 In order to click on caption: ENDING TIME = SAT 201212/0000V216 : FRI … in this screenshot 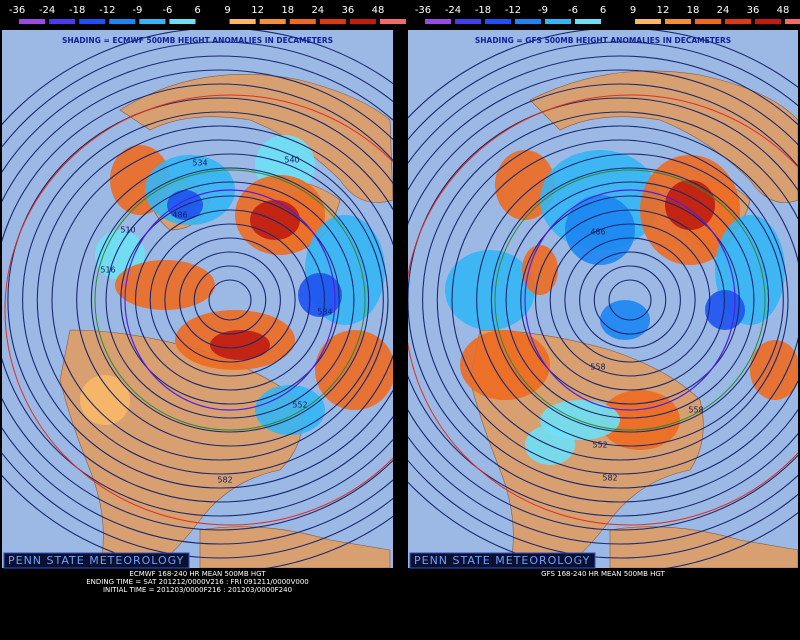, I will do `click(197, 582)`.